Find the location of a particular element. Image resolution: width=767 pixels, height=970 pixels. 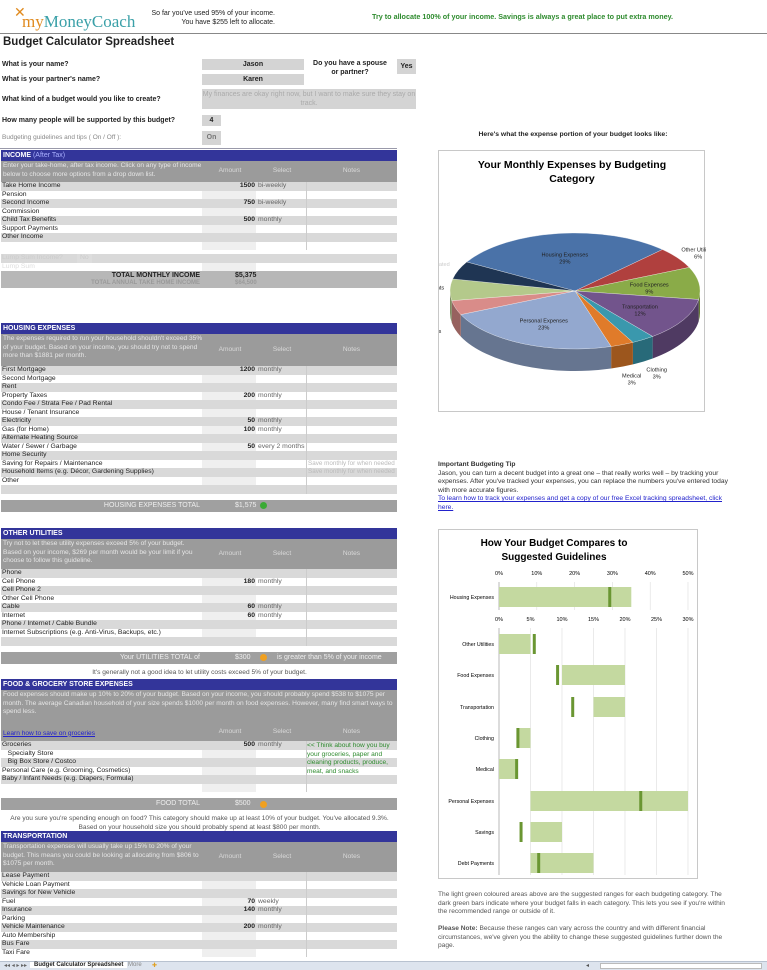

spouse-field: Yes is located at coordinates (406, 66).